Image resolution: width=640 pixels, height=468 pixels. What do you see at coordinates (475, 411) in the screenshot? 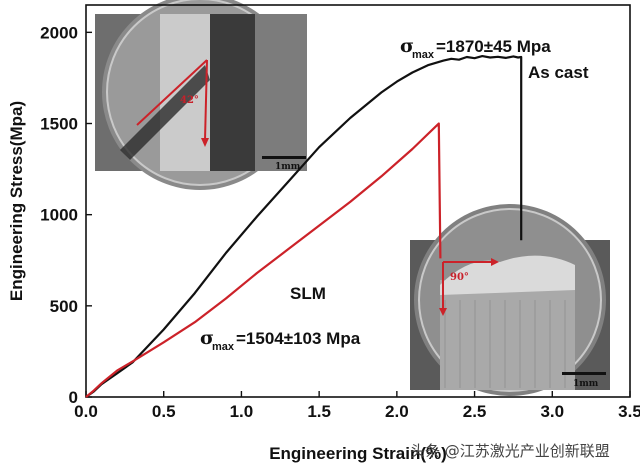
I see `x-tick-label: 2.5` at bounding box center [475, 411].